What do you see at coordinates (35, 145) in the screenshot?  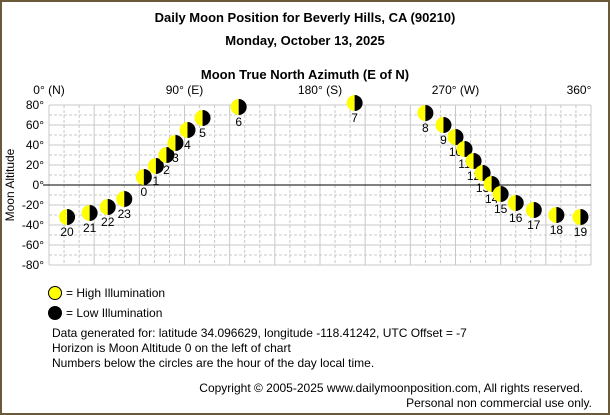 I see `y-tick-label: 40°` at bounding box center [35, 145].